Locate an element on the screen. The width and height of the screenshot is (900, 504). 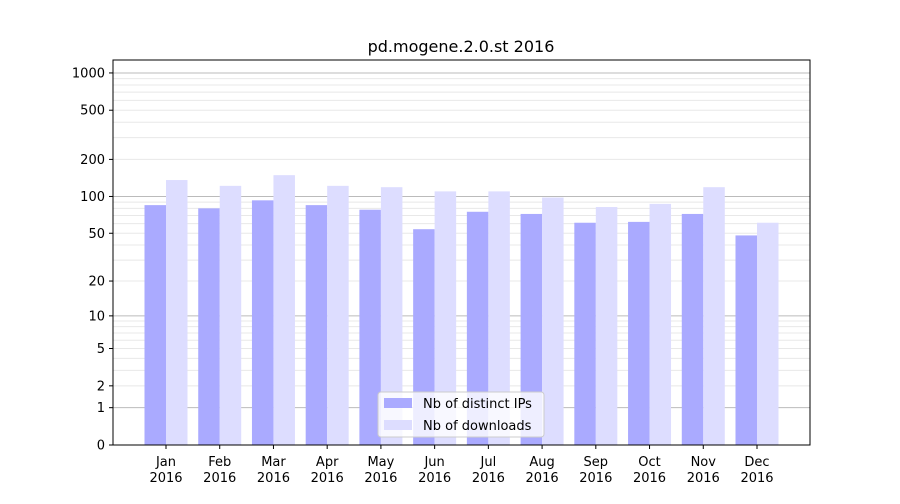
legend-box is located at coordinates (461, 414).